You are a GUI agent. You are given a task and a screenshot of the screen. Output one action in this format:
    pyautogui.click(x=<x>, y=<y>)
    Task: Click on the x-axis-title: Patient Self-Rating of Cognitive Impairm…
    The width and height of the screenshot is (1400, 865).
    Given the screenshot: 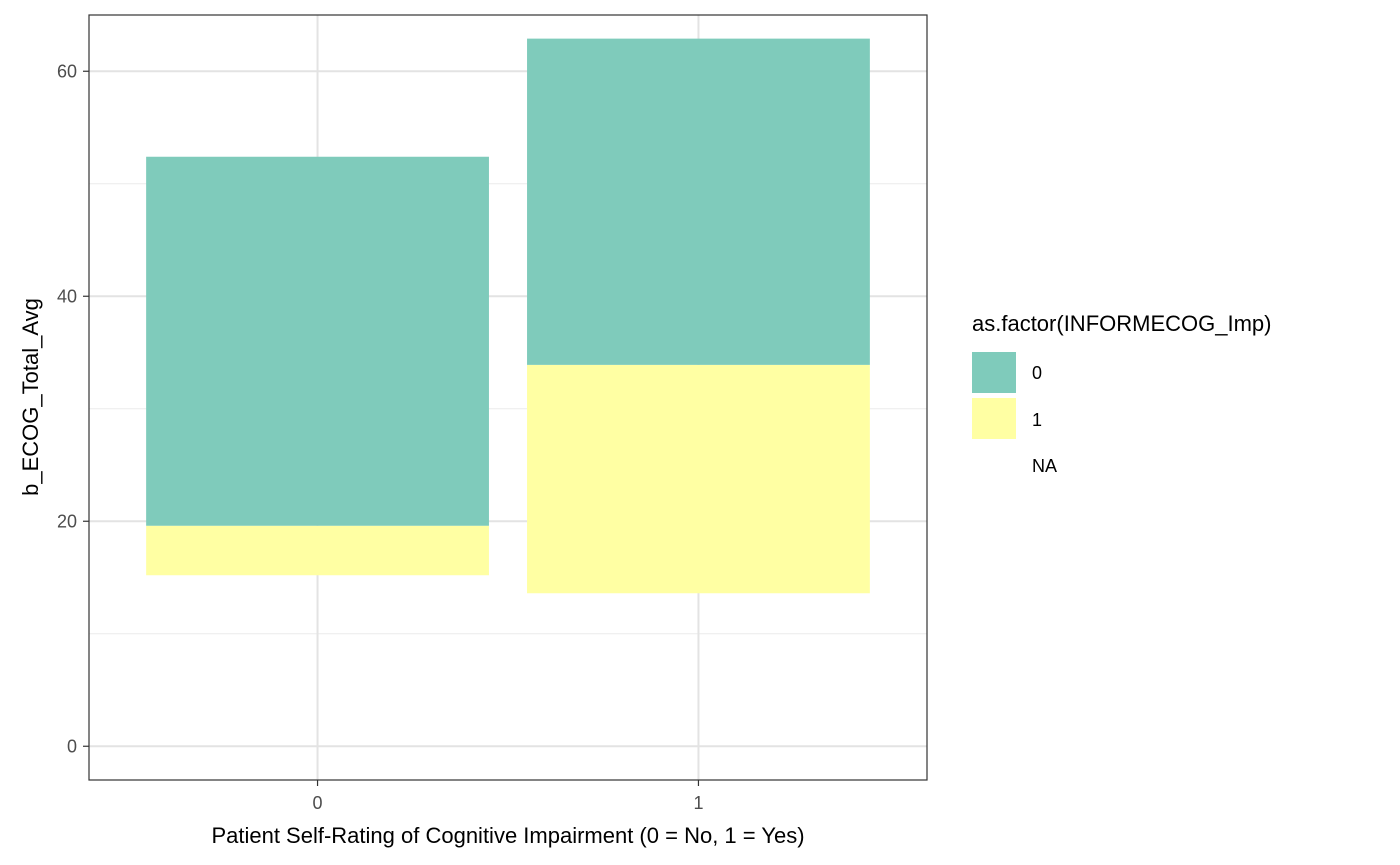 What is the action you would take?
    pyautogui.click(x=507, y=835)
    